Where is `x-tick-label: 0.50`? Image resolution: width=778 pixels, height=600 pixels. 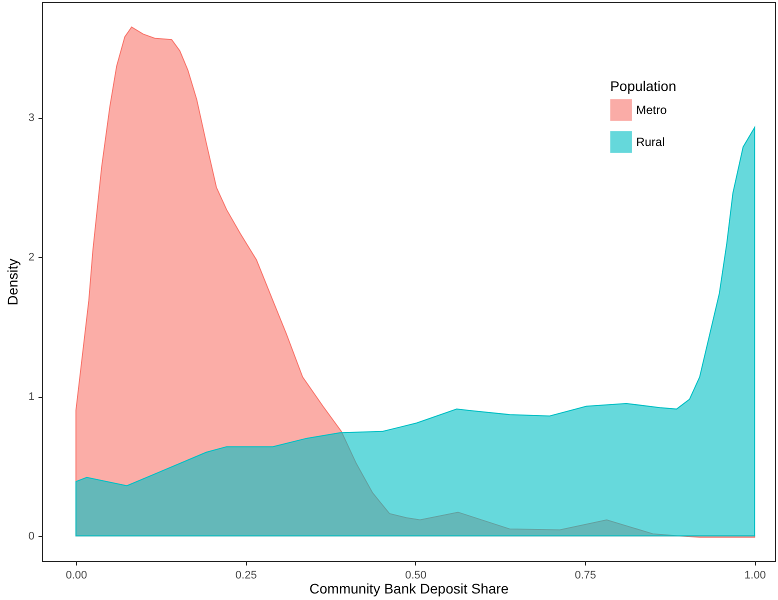 x-tick-label: 0.50 is located at coordinates (415, 576).